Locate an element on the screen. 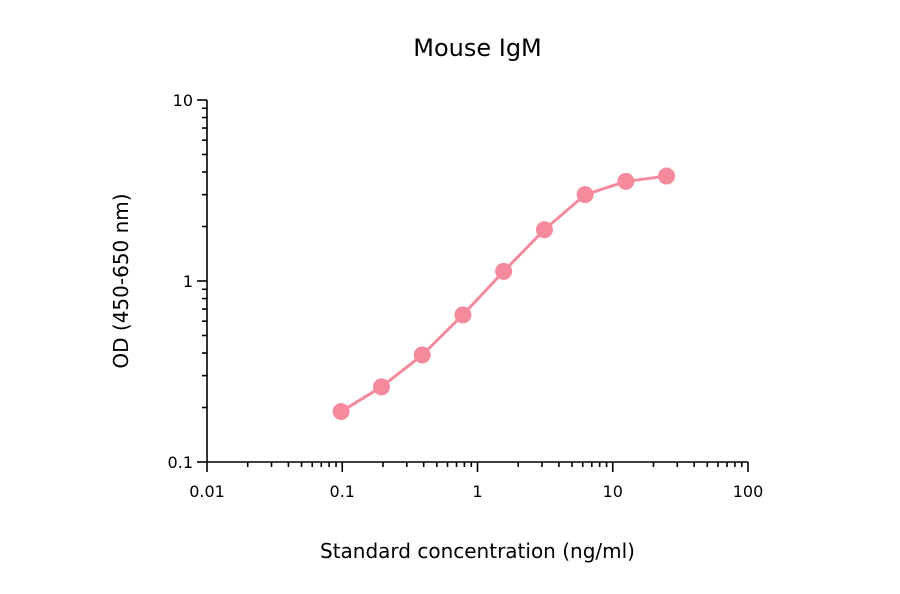 The height and width of the screenshot is (594, 900). y-tick-label: 10 is located at coordinates (183, 100).